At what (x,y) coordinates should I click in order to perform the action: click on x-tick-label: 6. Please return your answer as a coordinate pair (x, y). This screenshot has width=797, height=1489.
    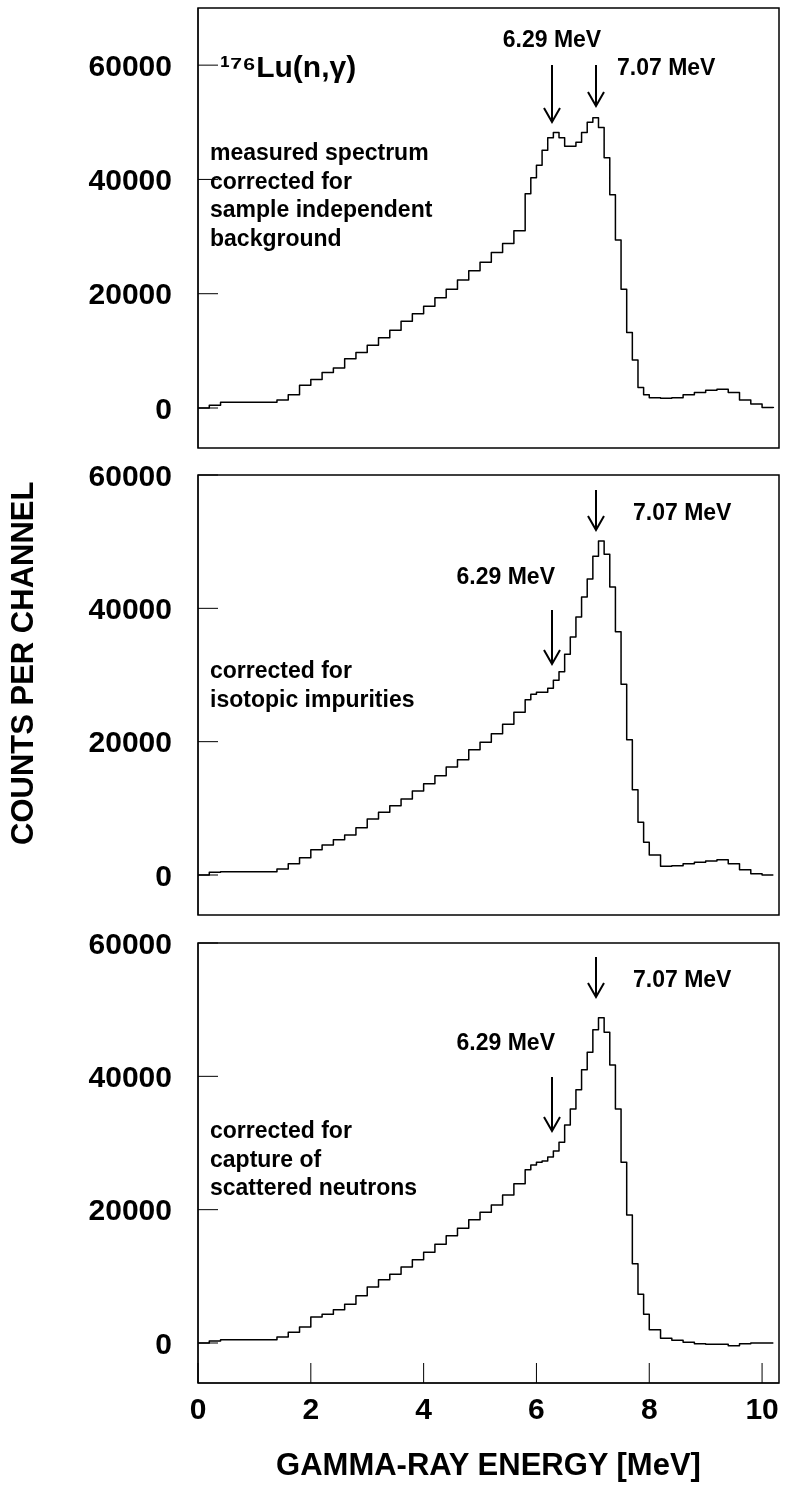
    Looking at the image, I should click on (536, 1408).